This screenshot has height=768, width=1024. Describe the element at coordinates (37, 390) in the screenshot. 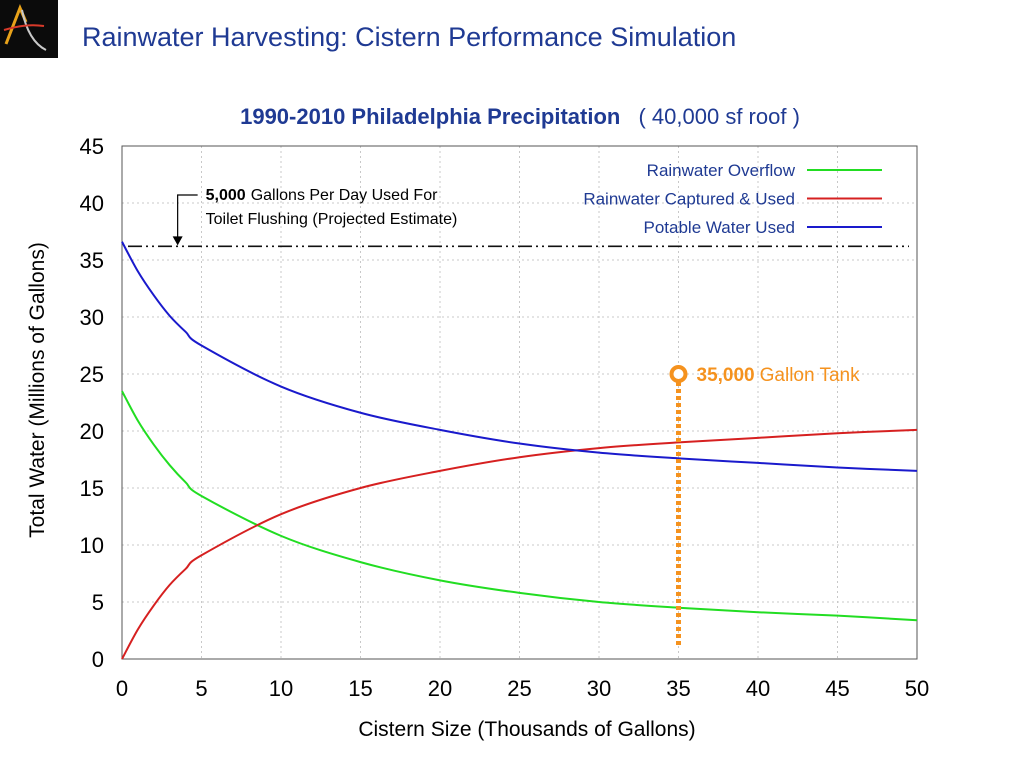

I see `y-axis-label: Total Water (Millions of Gallons)` at that location.